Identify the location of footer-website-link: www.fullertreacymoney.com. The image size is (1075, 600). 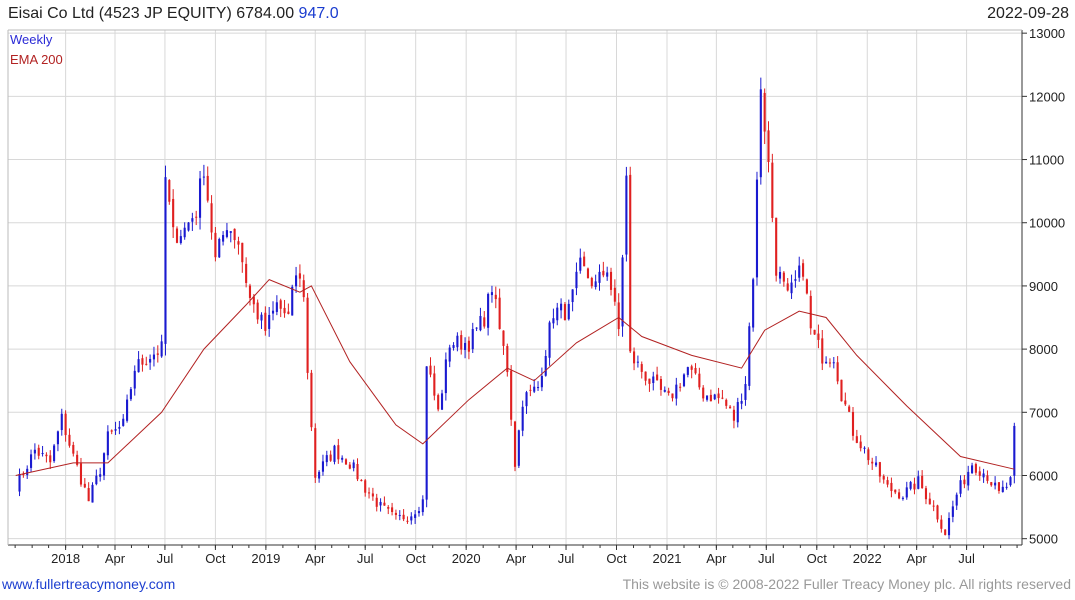
(89, 584).